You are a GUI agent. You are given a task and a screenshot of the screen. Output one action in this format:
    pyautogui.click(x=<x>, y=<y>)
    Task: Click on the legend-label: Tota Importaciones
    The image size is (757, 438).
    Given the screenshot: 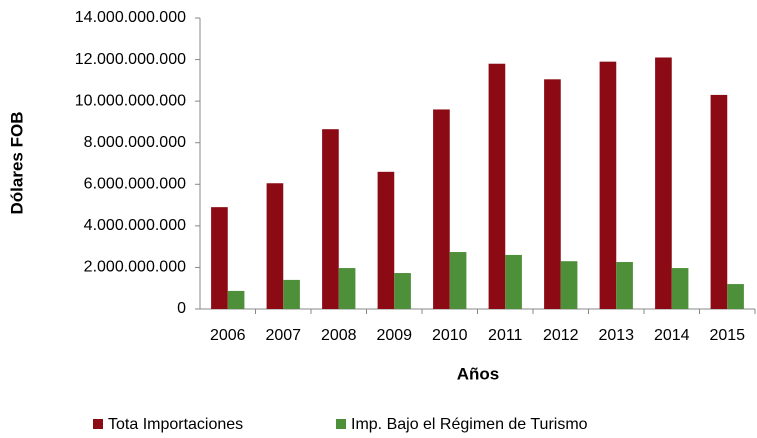 What is the action you would take?
    pyautogui.click(x=175, y=424)
    